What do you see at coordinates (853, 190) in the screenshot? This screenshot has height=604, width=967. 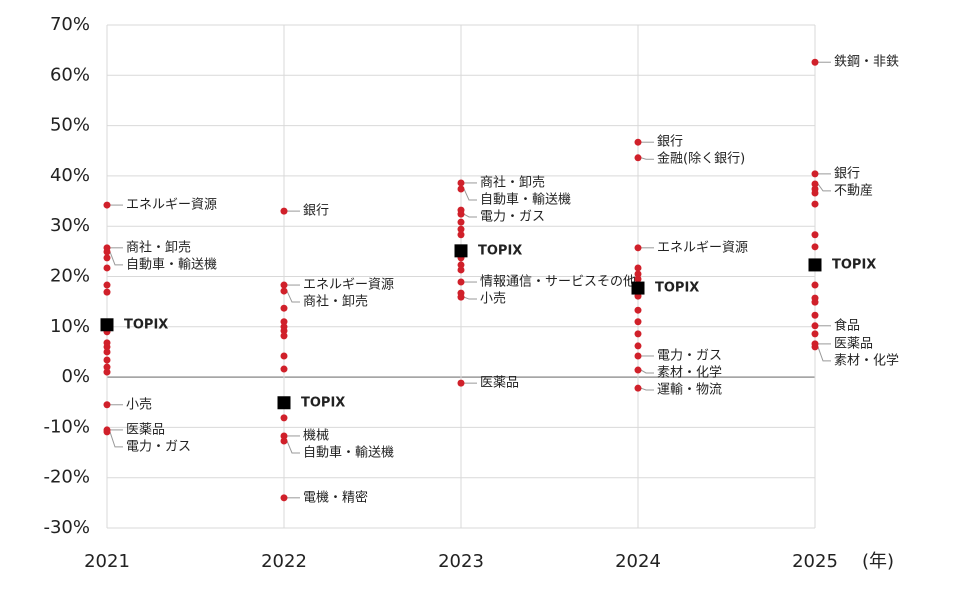 I see `sector-label: 不動産` at bounding box center [853, 190].